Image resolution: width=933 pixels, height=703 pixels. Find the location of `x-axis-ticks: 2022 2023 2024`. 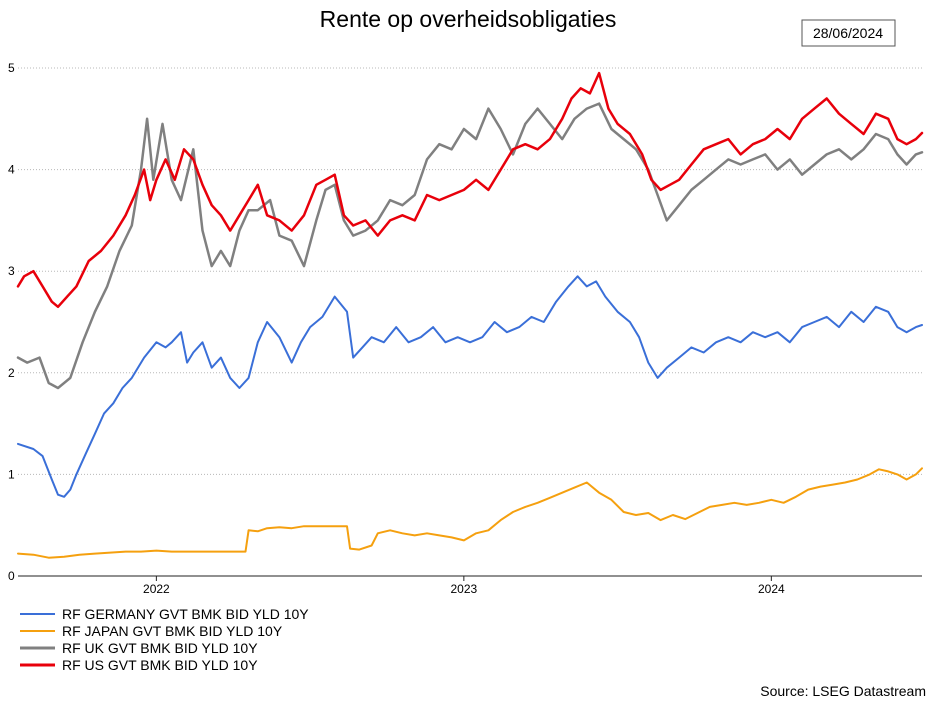

x-axis-ticks: 2022 2023 2024 is located at coordinates (464, 586).